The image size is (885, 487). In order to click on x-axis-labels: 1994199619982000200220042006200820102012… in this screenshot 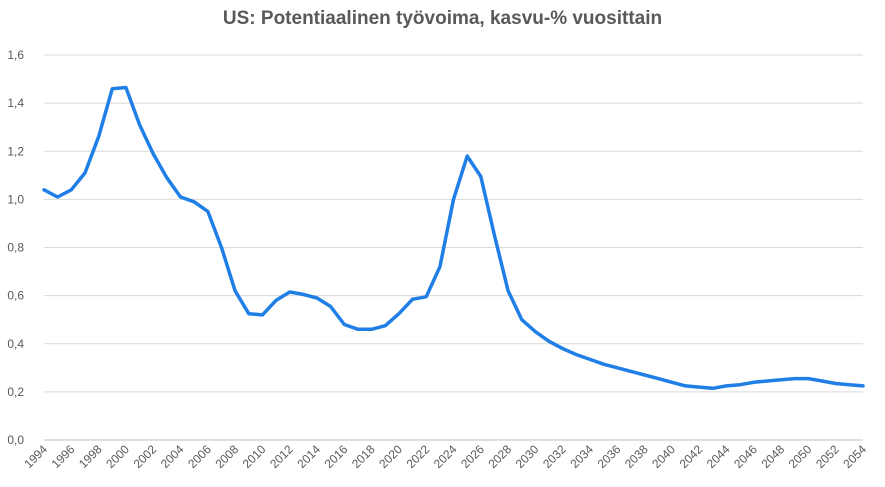, I will do `click(445, 456)`.